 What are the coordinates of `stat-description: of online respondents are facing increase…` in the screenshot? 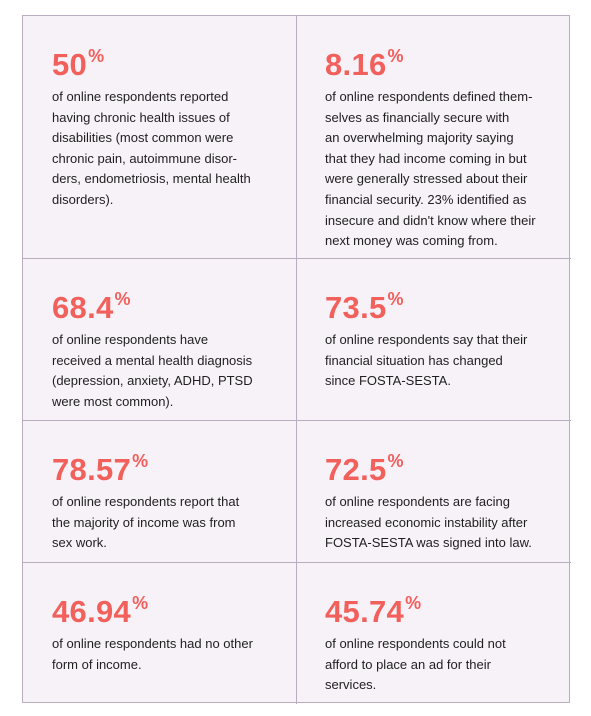 It's located at (448, 523).